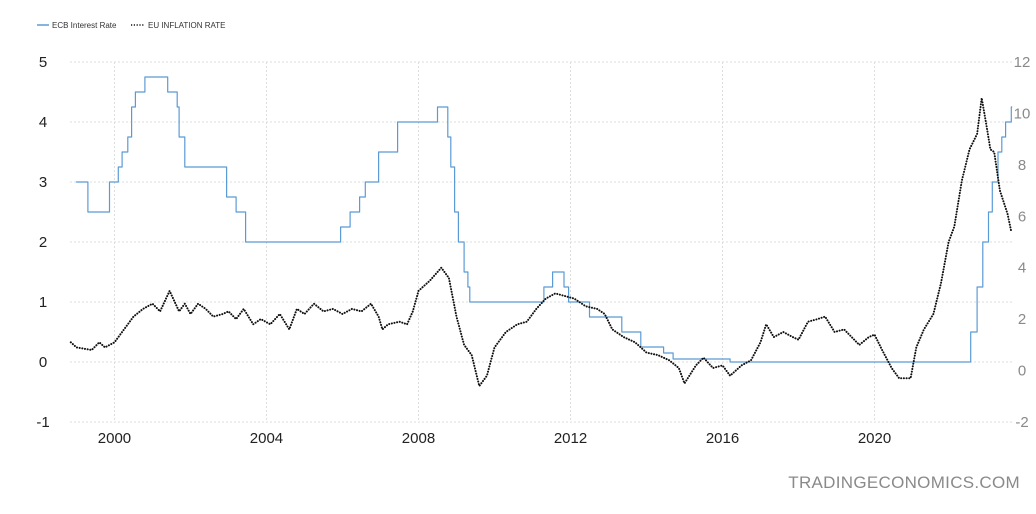 The height and width of the screenshot is (514, 1036). I want to click on y-right-tick-label: 2, so click(1022, 319).